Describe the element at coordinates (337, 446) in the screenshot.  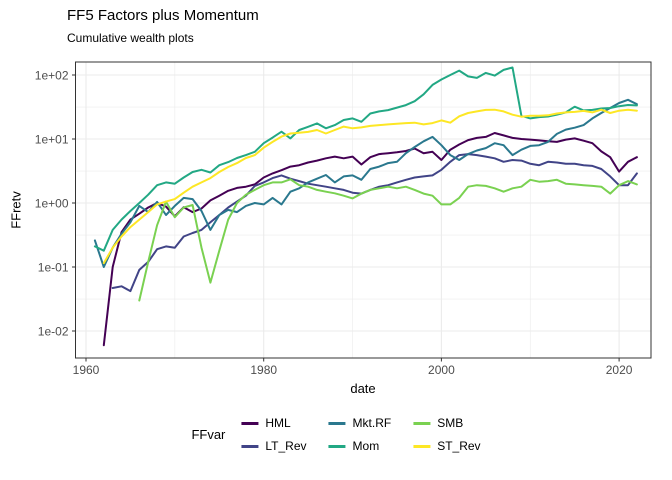
I see `legend-key-Mom` at that location.